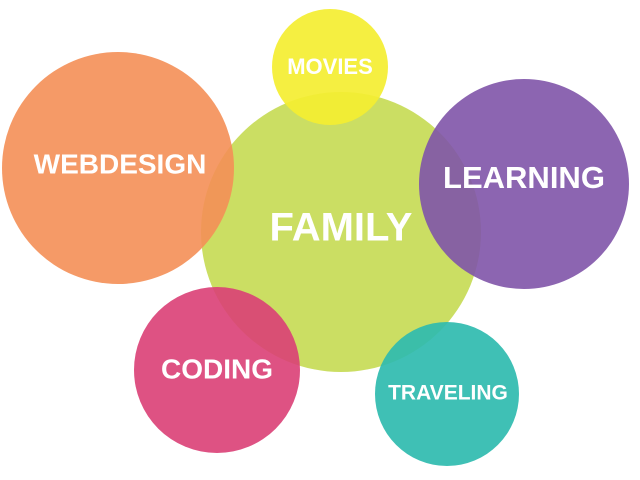  I want to click on bubble-webdesign-label: WEBDESIGN, so click(120, 163).